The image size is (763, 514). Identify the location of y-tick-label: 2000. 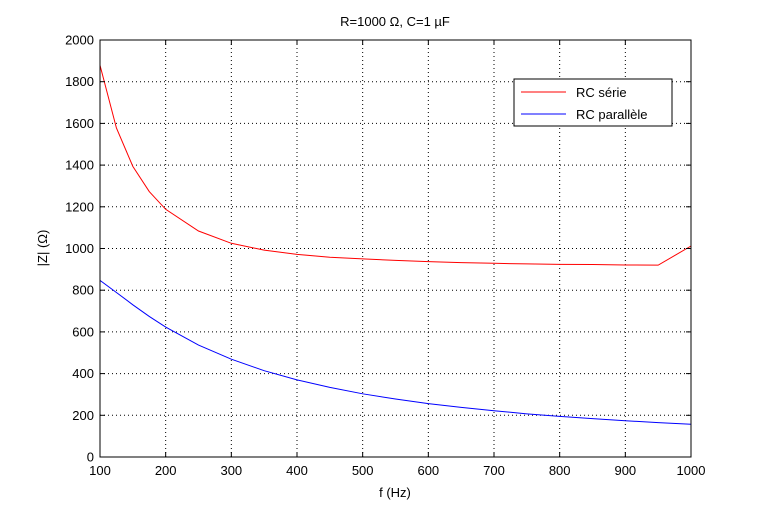
(79, 40).